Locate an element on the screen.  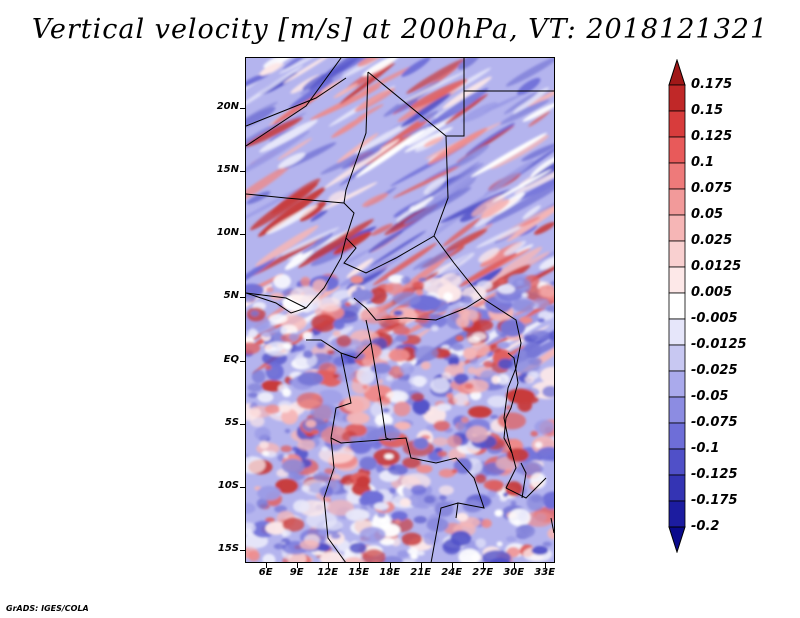
lat-tick-label: 20N is located at coordinates (227, 106).